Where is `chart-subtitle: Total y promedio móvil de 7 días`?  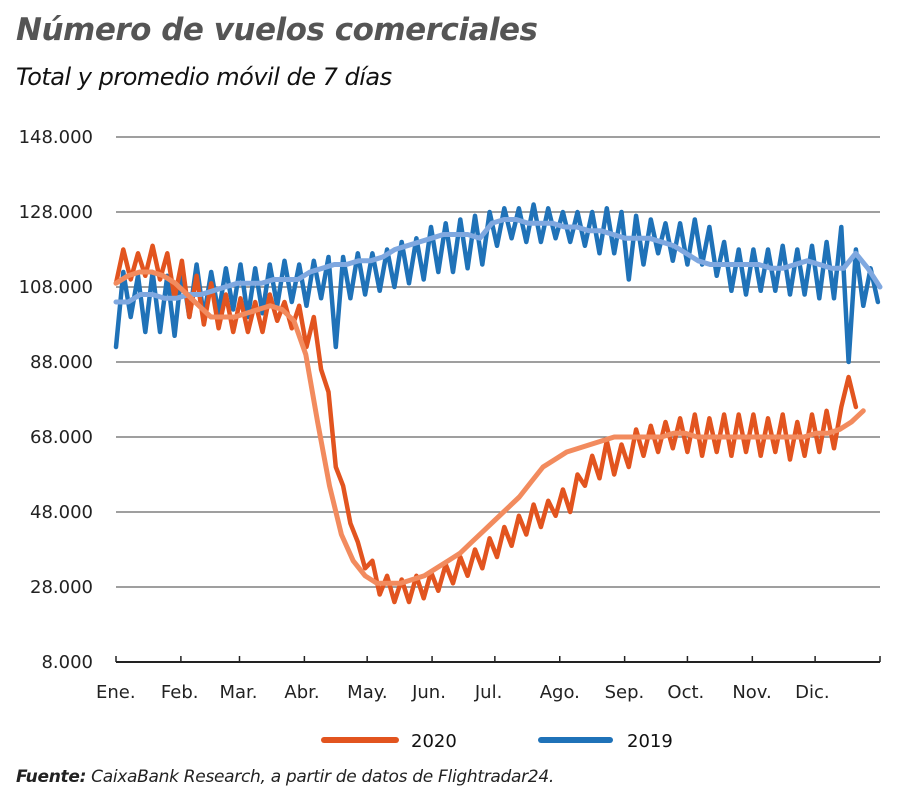 chart-subtitle: Total y promedio móvil de 7 días is located at coordinates (204, 77).